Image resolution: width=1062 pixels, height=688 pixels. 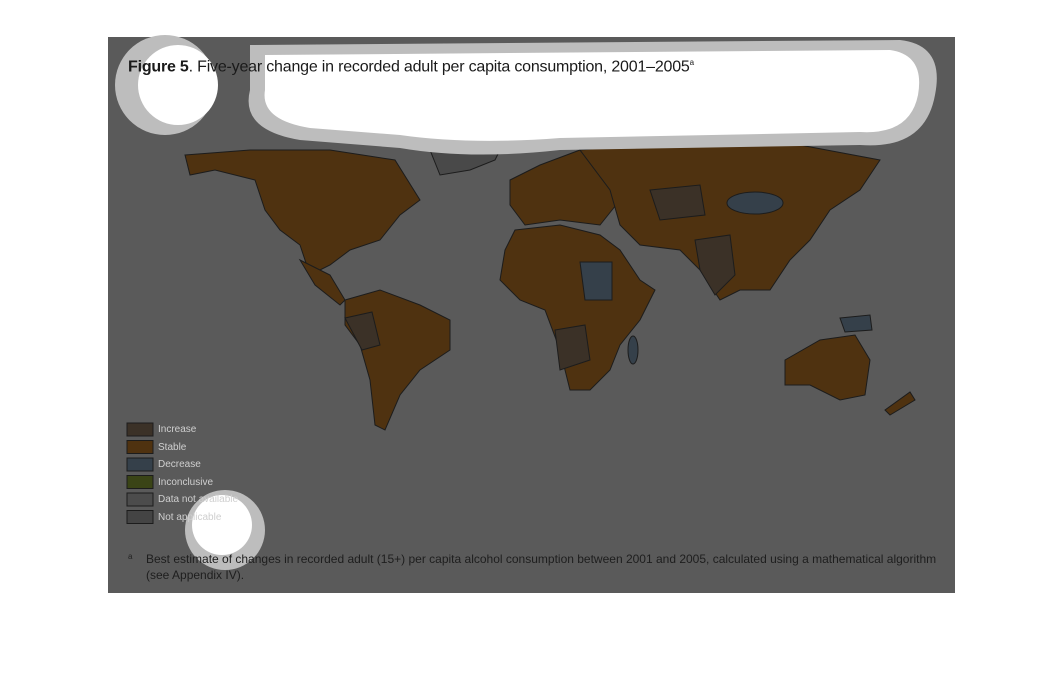 I want to click on asia, so click(x=730, y=220).